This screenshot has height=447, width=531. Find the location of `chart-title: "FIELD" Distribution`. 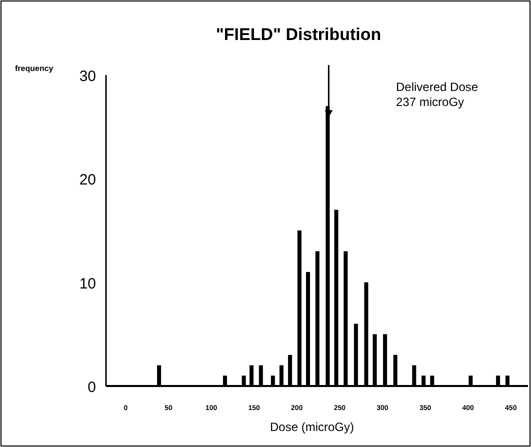

chart-title: "FIELD" Distribution is located at coordinates (299, 34).